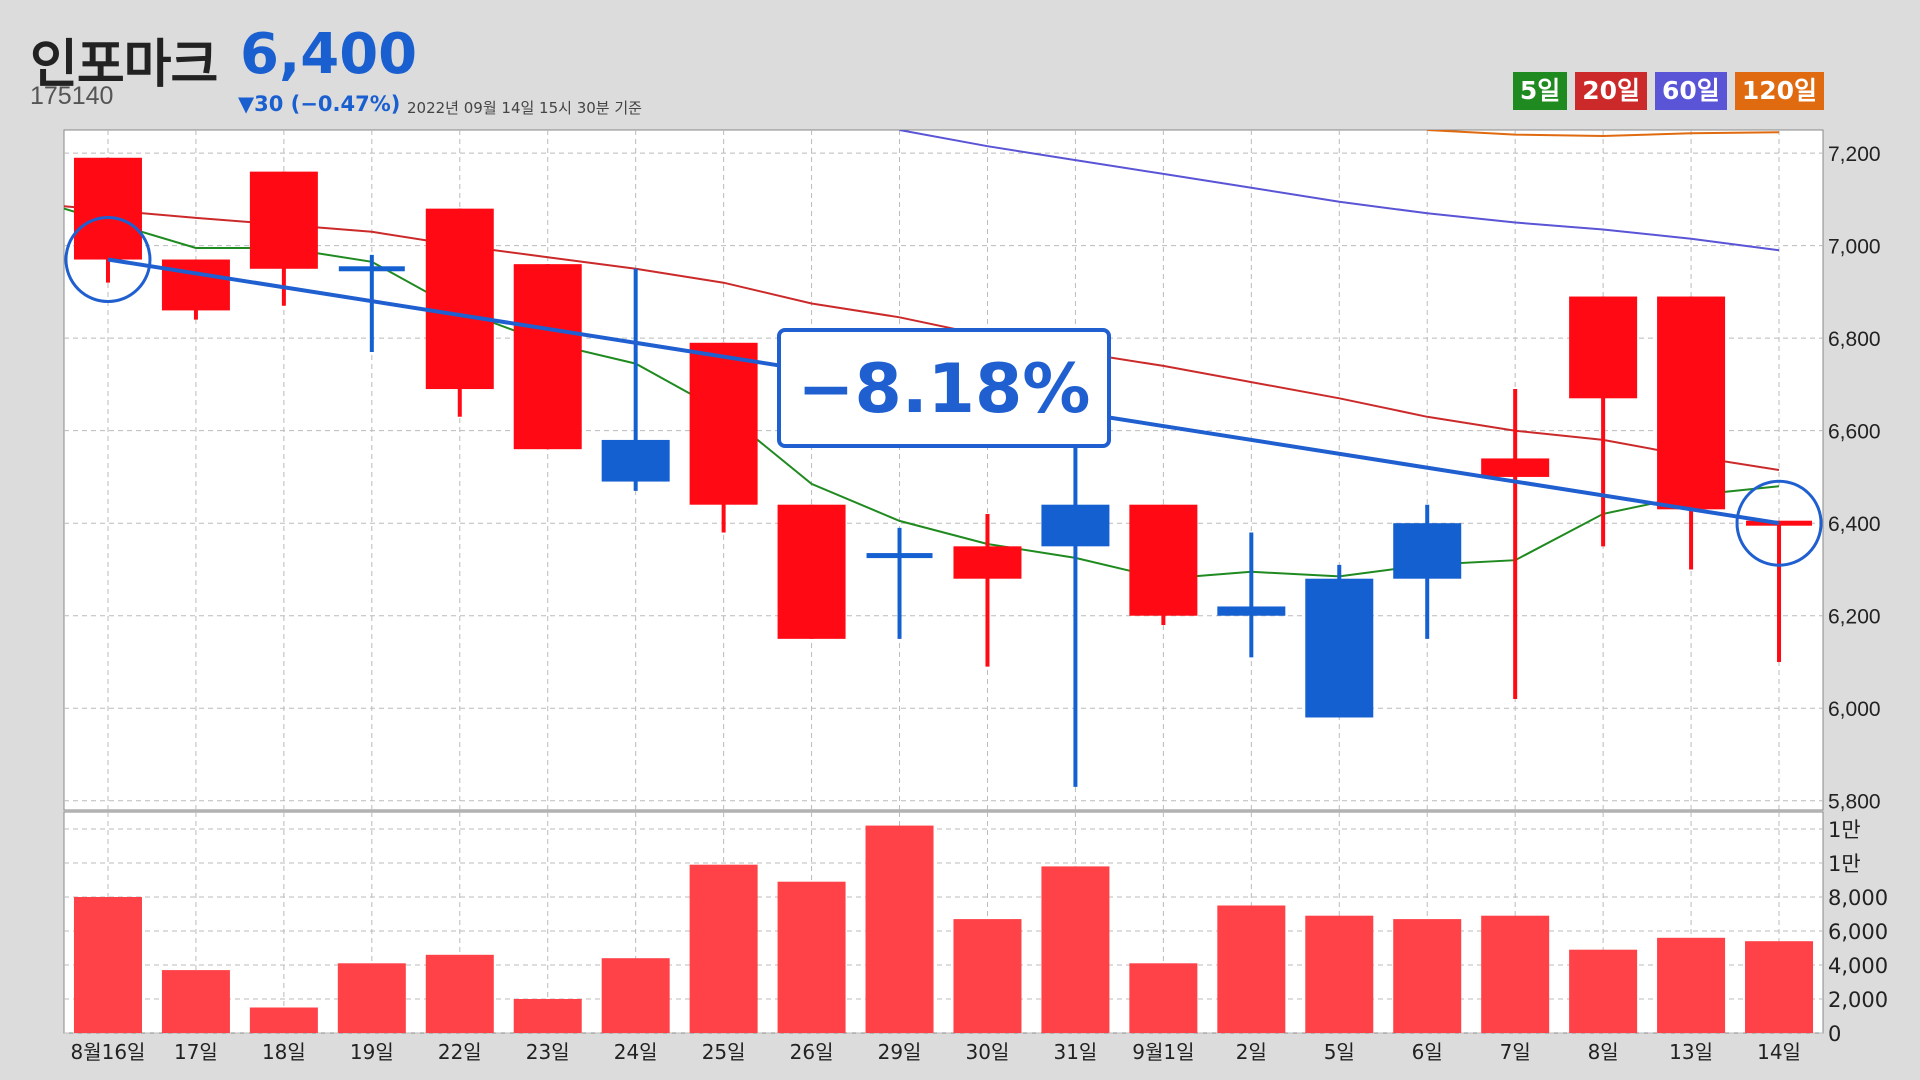 Image resolution: width=1920 pixels, height=1080 pixels. Describe the element at coordinates (1779, 91) in the screenshot. I see `legend-ma120: 120일` at that location.